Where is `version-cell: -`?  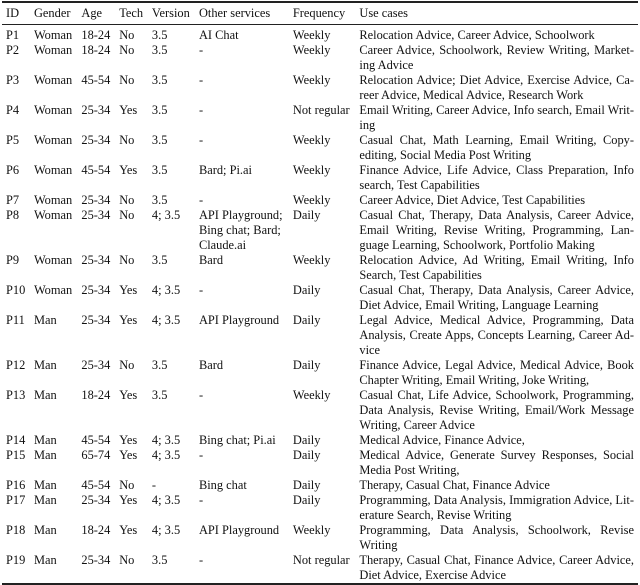 version-cell: - is located at coordinates (154, 485).